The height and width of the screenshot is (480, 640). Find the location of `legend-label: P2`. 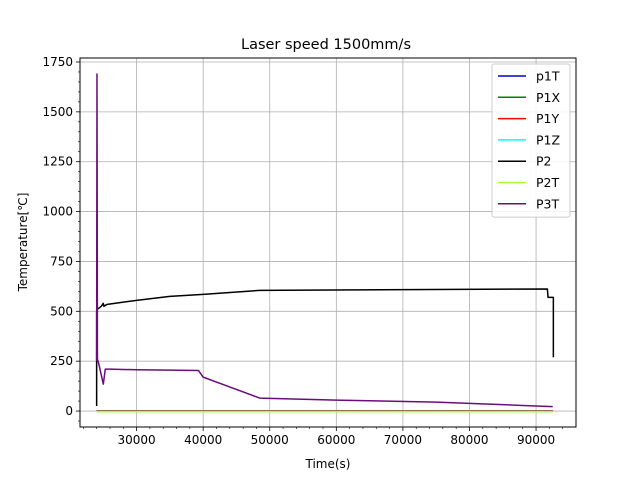

legend-label: P2 is located at coordinates (544, 161).